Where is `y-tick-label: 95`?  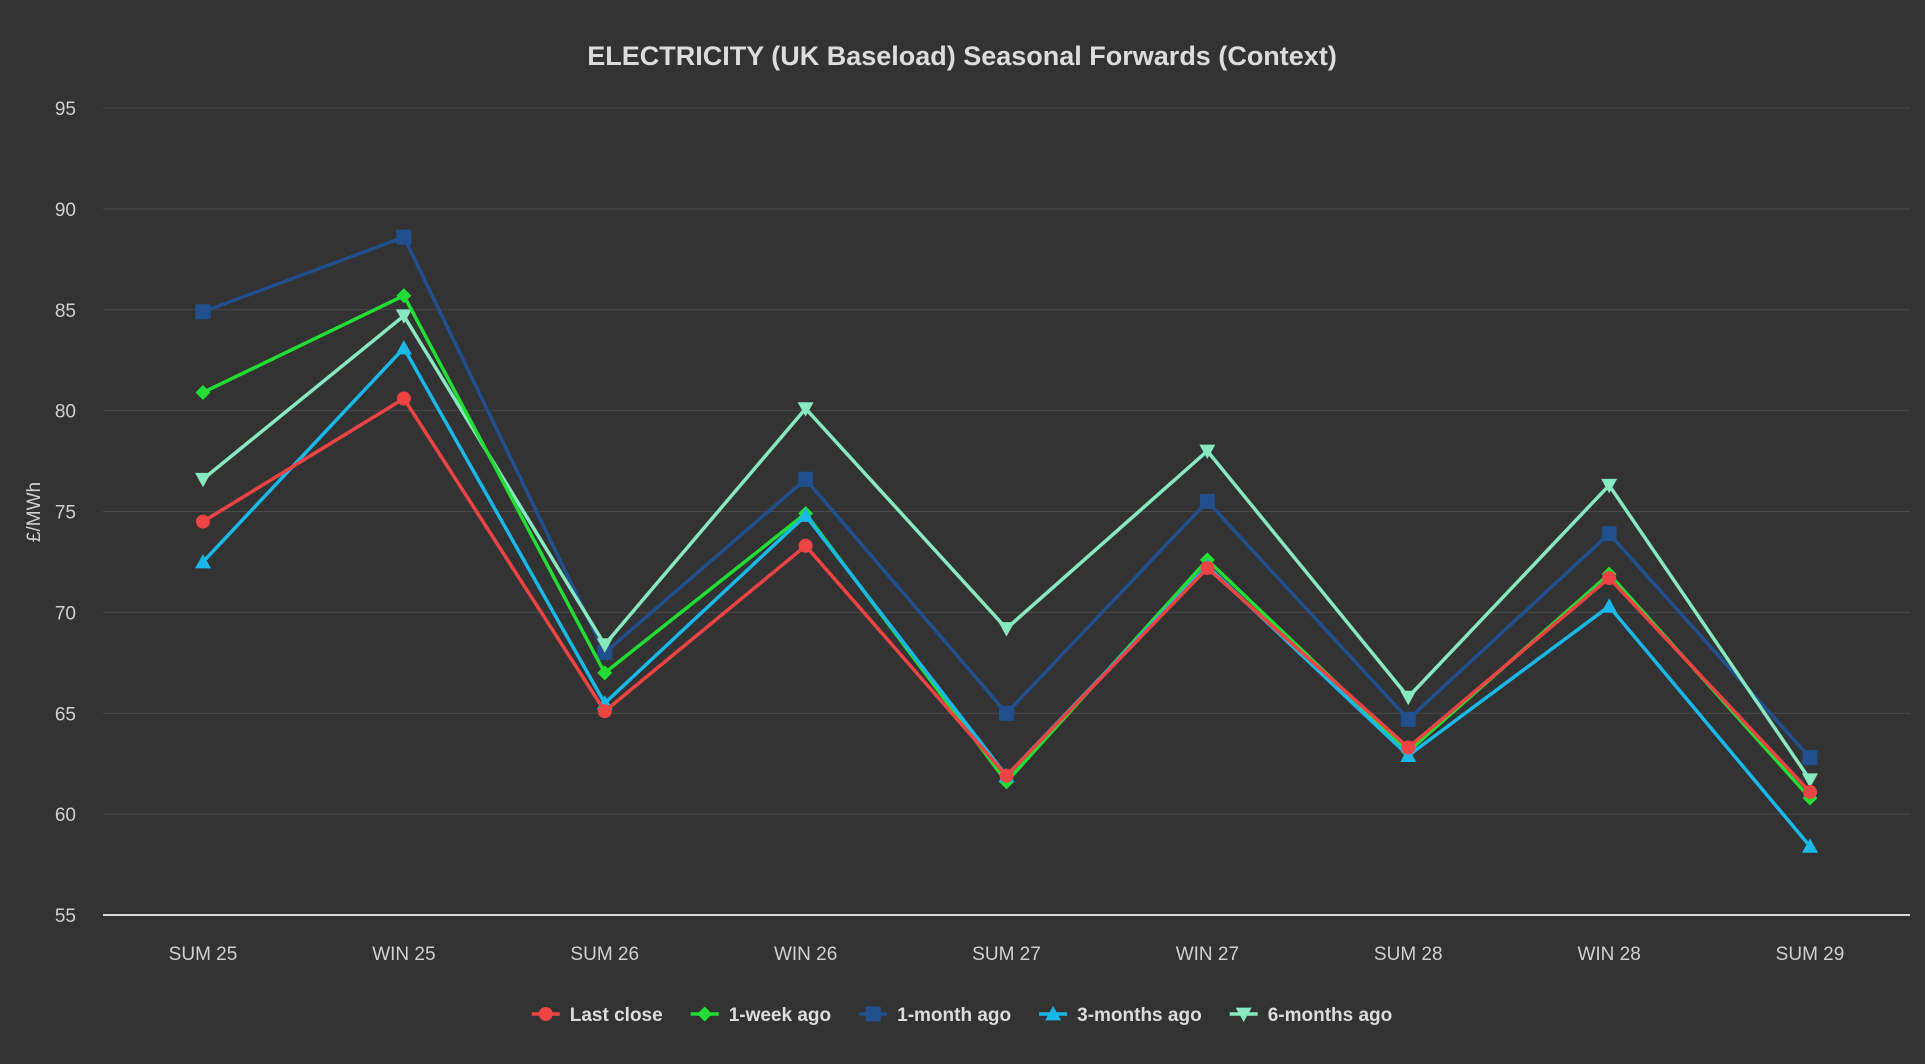 y-tick-label: 95 is located at coordinates (65, 109).